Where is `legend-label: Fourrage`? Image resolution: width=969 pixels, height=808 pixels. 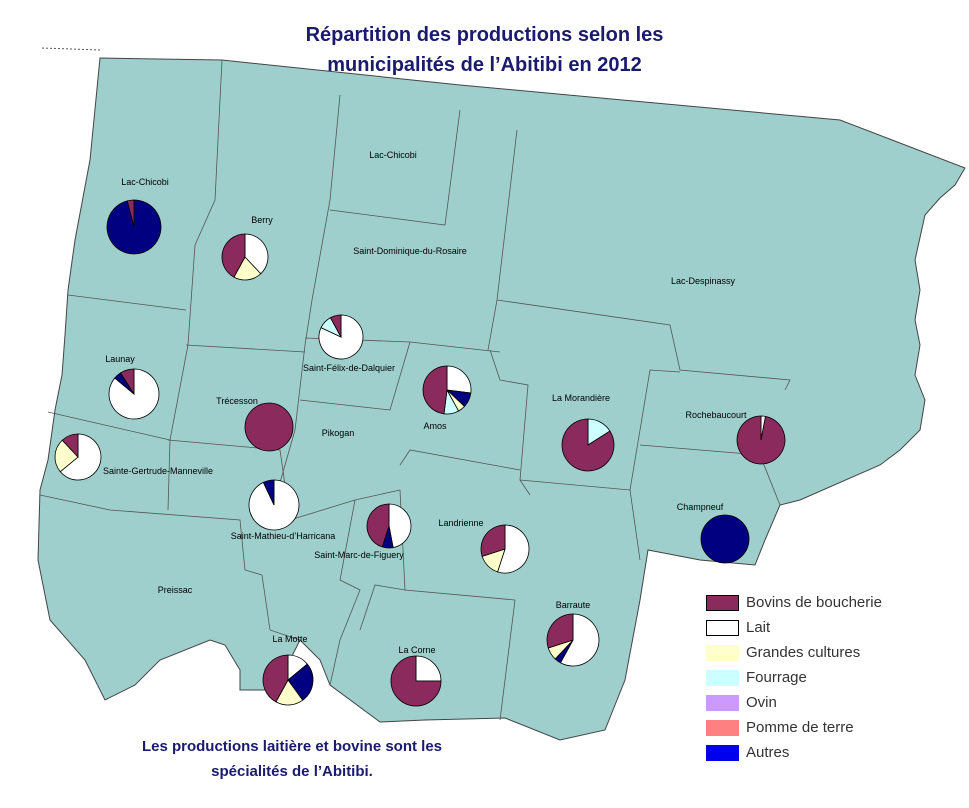 legend-label: Fourrage is located at coordinates (776, 677).